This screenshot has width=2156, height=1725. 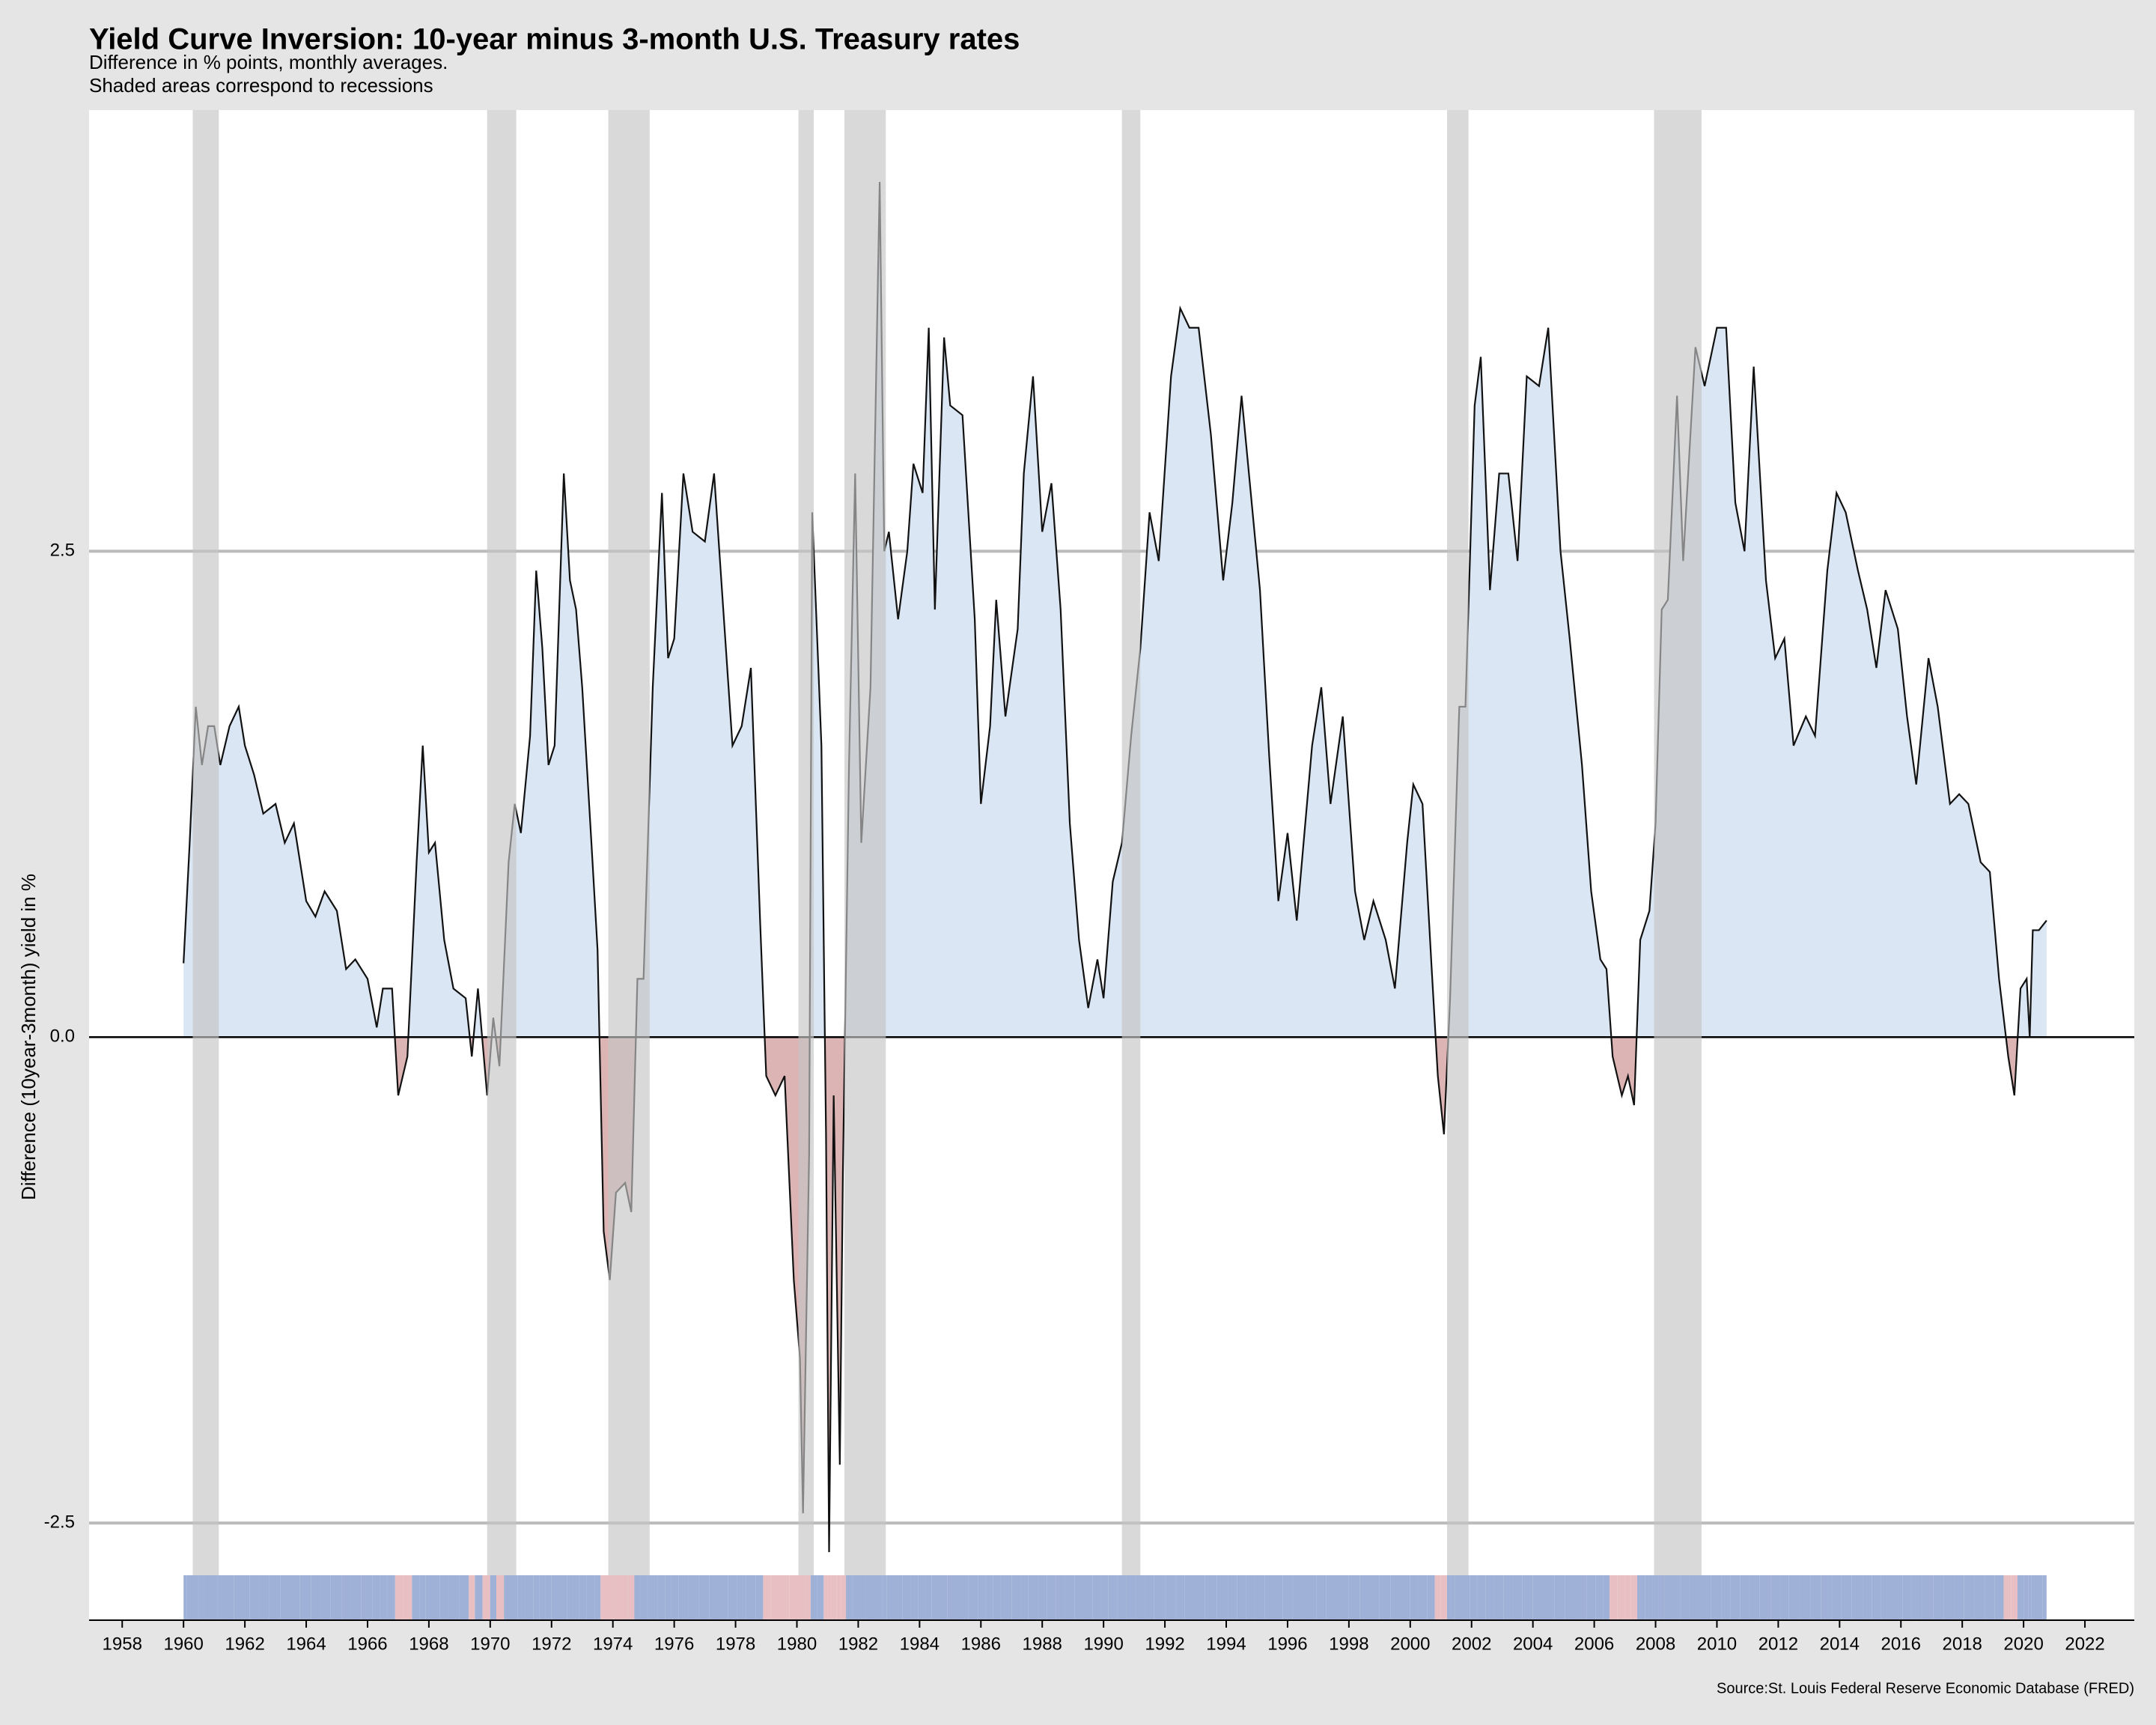 What do you see at coordinates (1287, 1644) in the screenshot?
I see `x-tick-label: 1996` at bounding box center [1287, 1644].